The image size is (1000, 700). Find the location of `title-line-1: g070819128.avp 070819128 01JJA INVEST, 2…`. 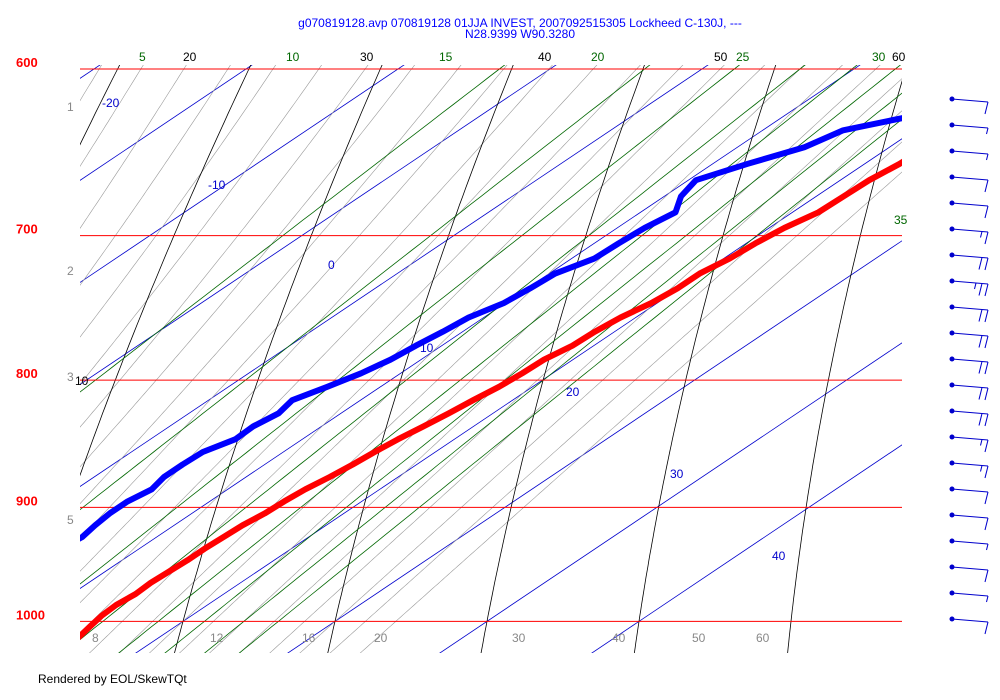

title-line-1: g070819128.avp 070819128 01JJA INVEST, 2… is located at coordinates (520, 23).